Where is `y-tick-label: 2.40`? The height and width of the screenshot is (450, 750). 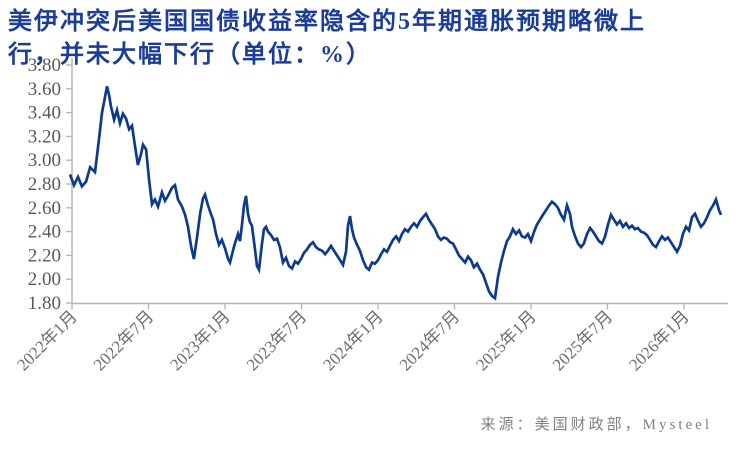 y-tick-label: 2.40 is located at coordinates (44, 232).